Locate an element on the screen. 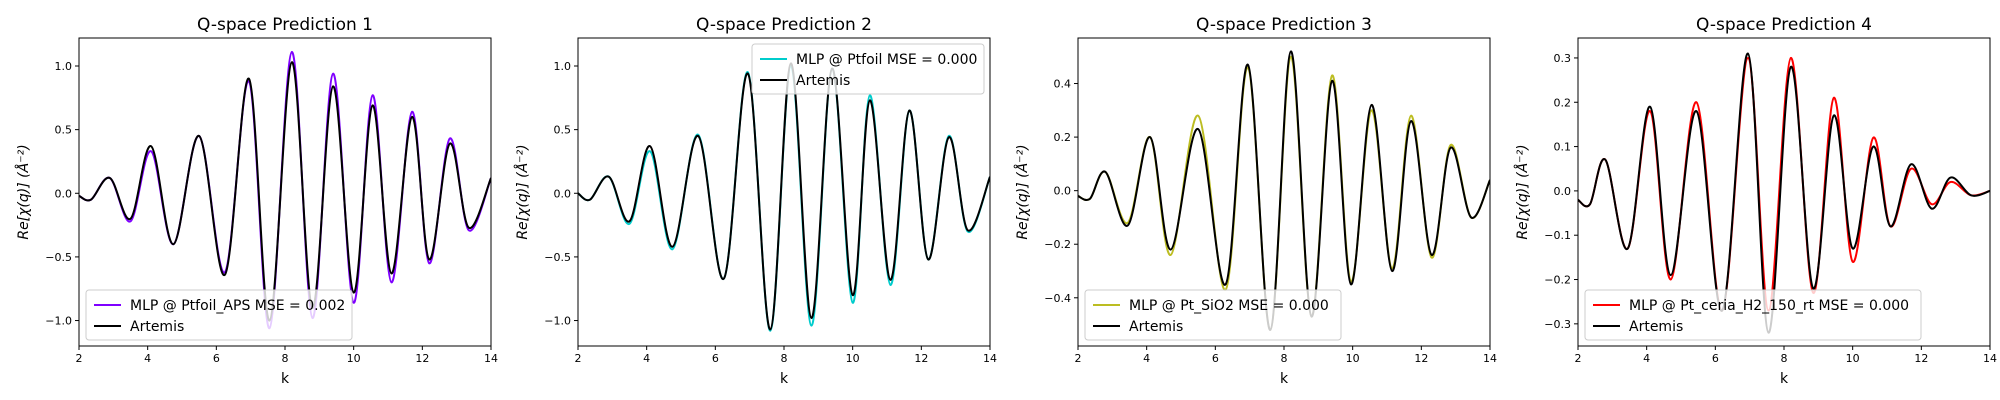  legend: MLP @ Ptfoil MSE = 0.000 Artemis is located at coordinates (868, 69).